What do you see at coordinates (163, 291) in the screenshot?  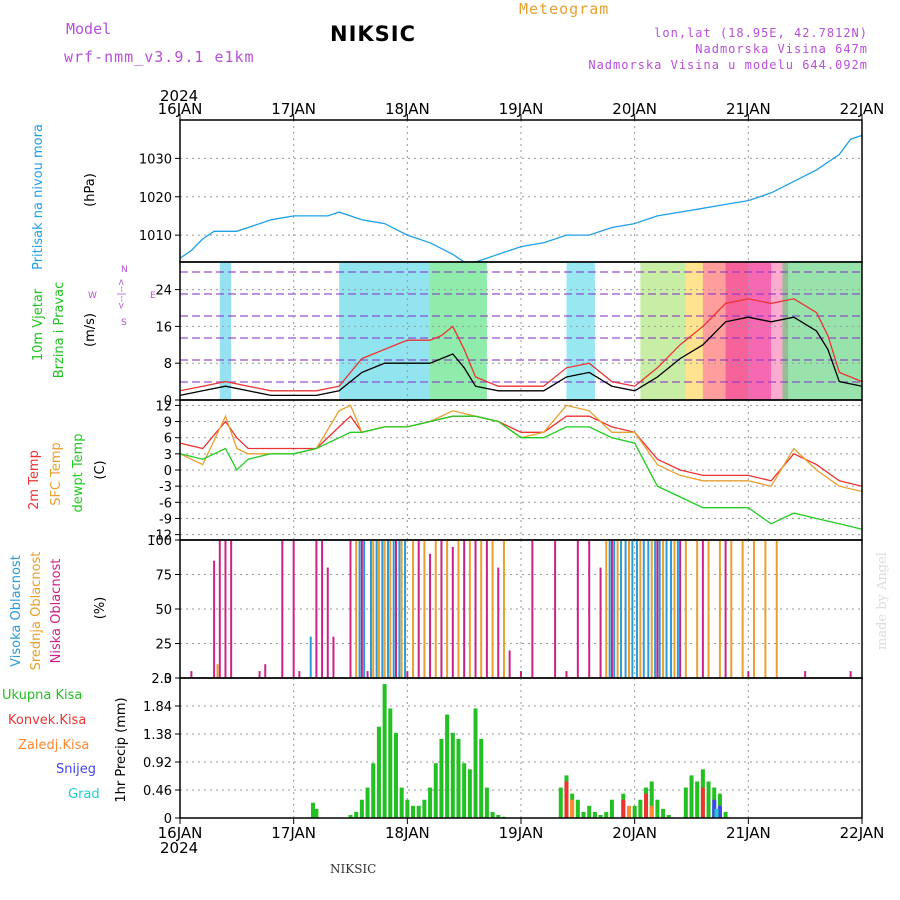 I see `wind-ytick-label-3: 24` at bounding box center [163, 291].